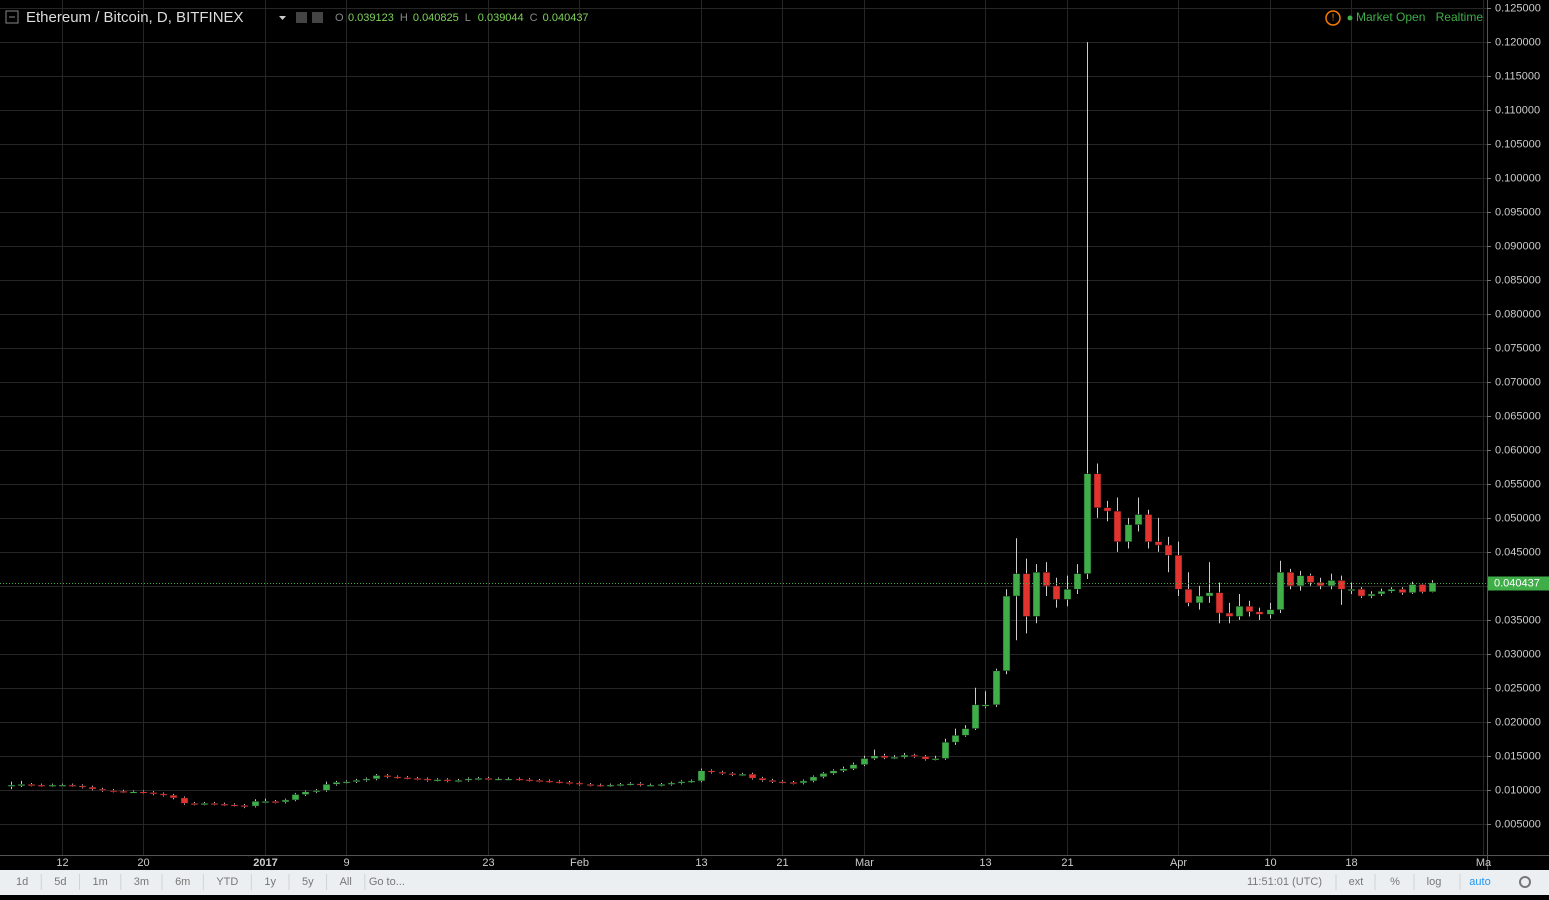  I want to click on x-tick-label: 23, so click(488, 863).